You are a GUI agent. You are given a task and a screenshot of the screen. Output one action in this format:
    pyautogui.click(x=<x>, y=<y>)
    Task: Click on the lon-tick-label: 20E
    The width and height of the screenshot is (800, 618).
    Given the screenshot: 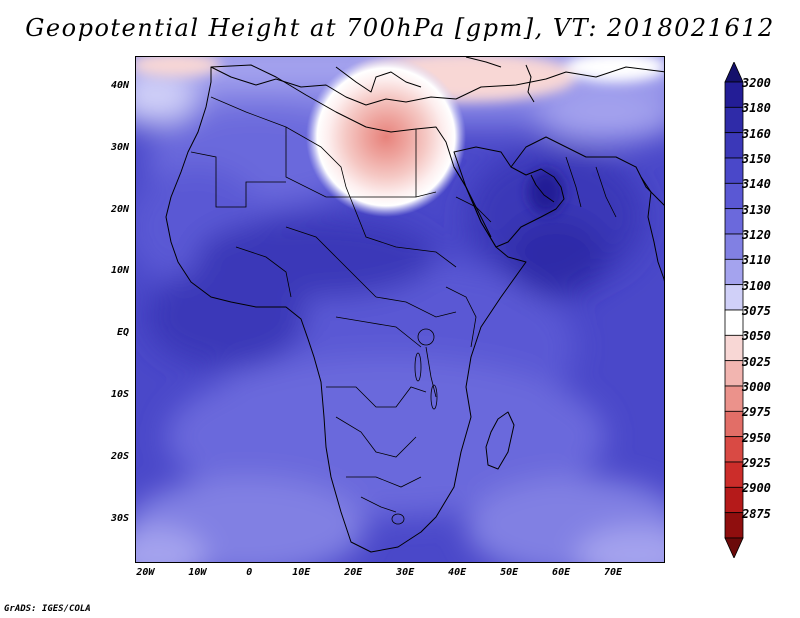 What is the action you would take?
    pyautogui.click(x=353, y=572)
    